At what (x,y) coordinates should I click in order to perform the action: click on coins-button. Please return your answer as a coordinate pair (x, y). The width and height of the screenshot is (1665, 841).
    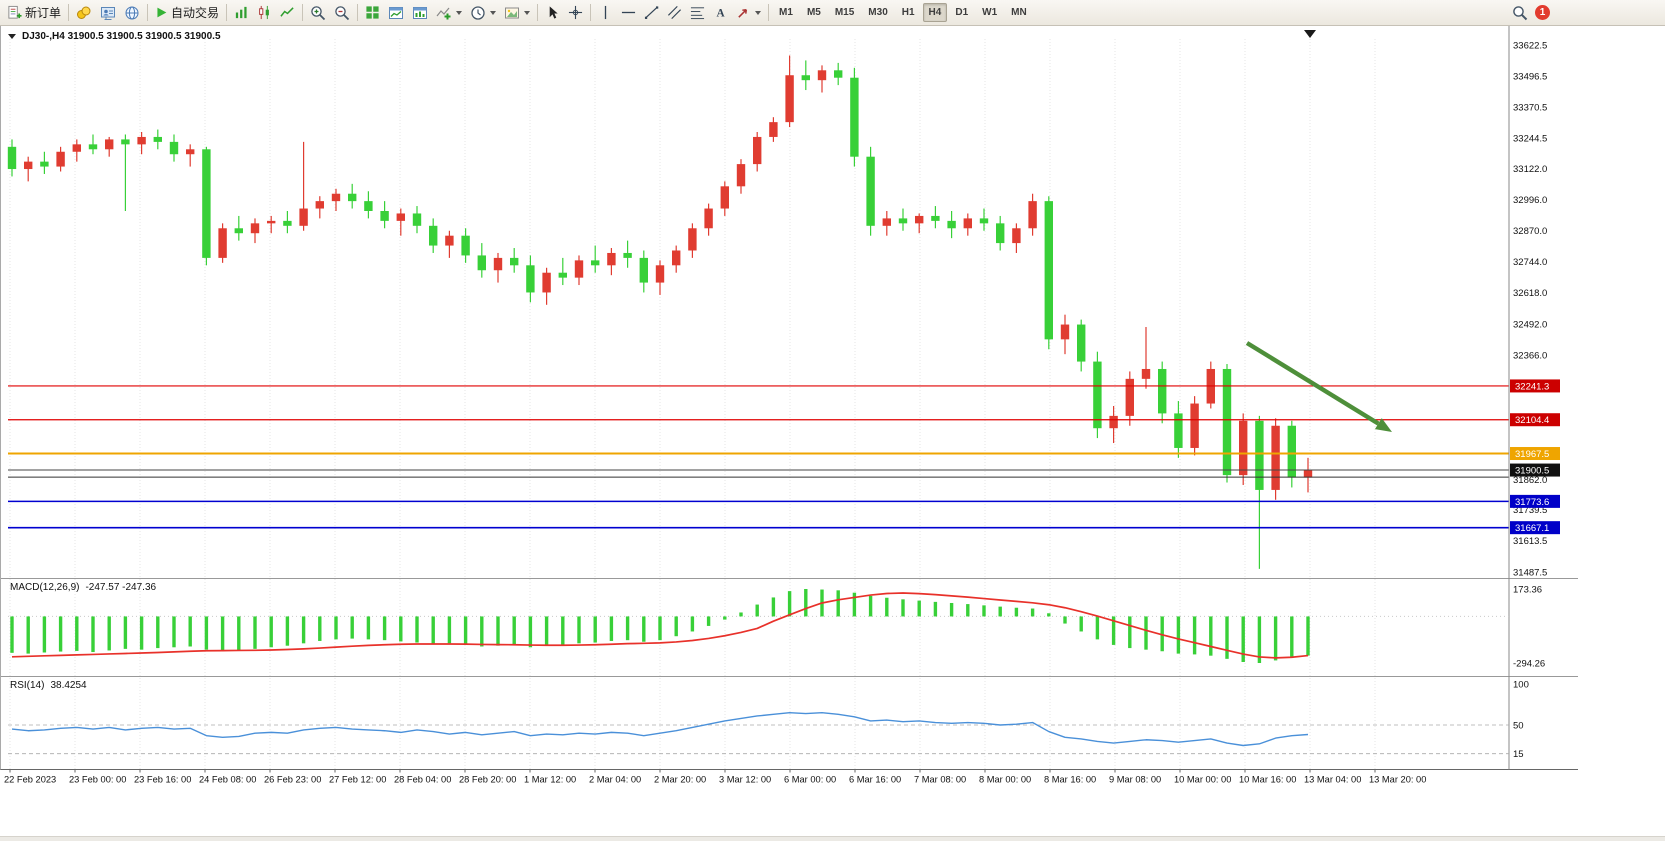
    Looking at the image, I should click on (84, 12).